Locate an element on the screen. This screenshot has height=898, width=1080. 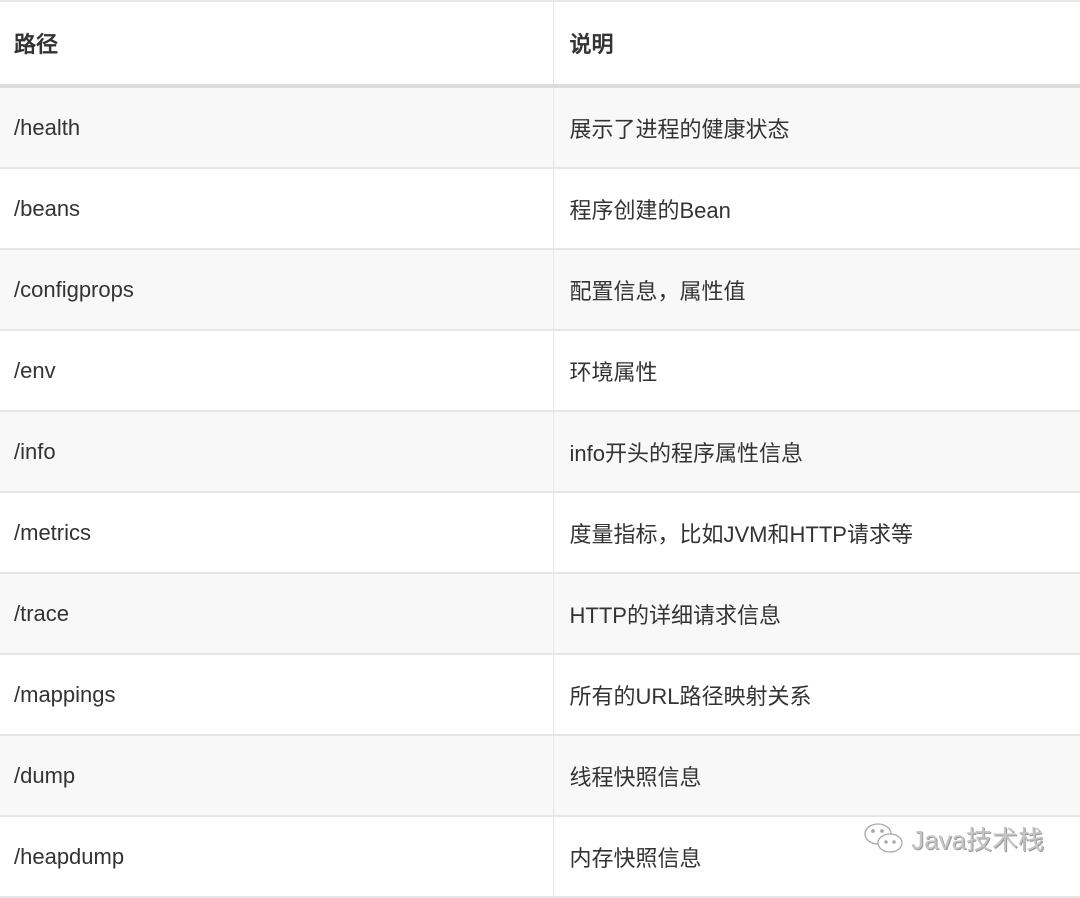
description-cell: 展示了进程的健康状态 is located at coordinates (816, 127).